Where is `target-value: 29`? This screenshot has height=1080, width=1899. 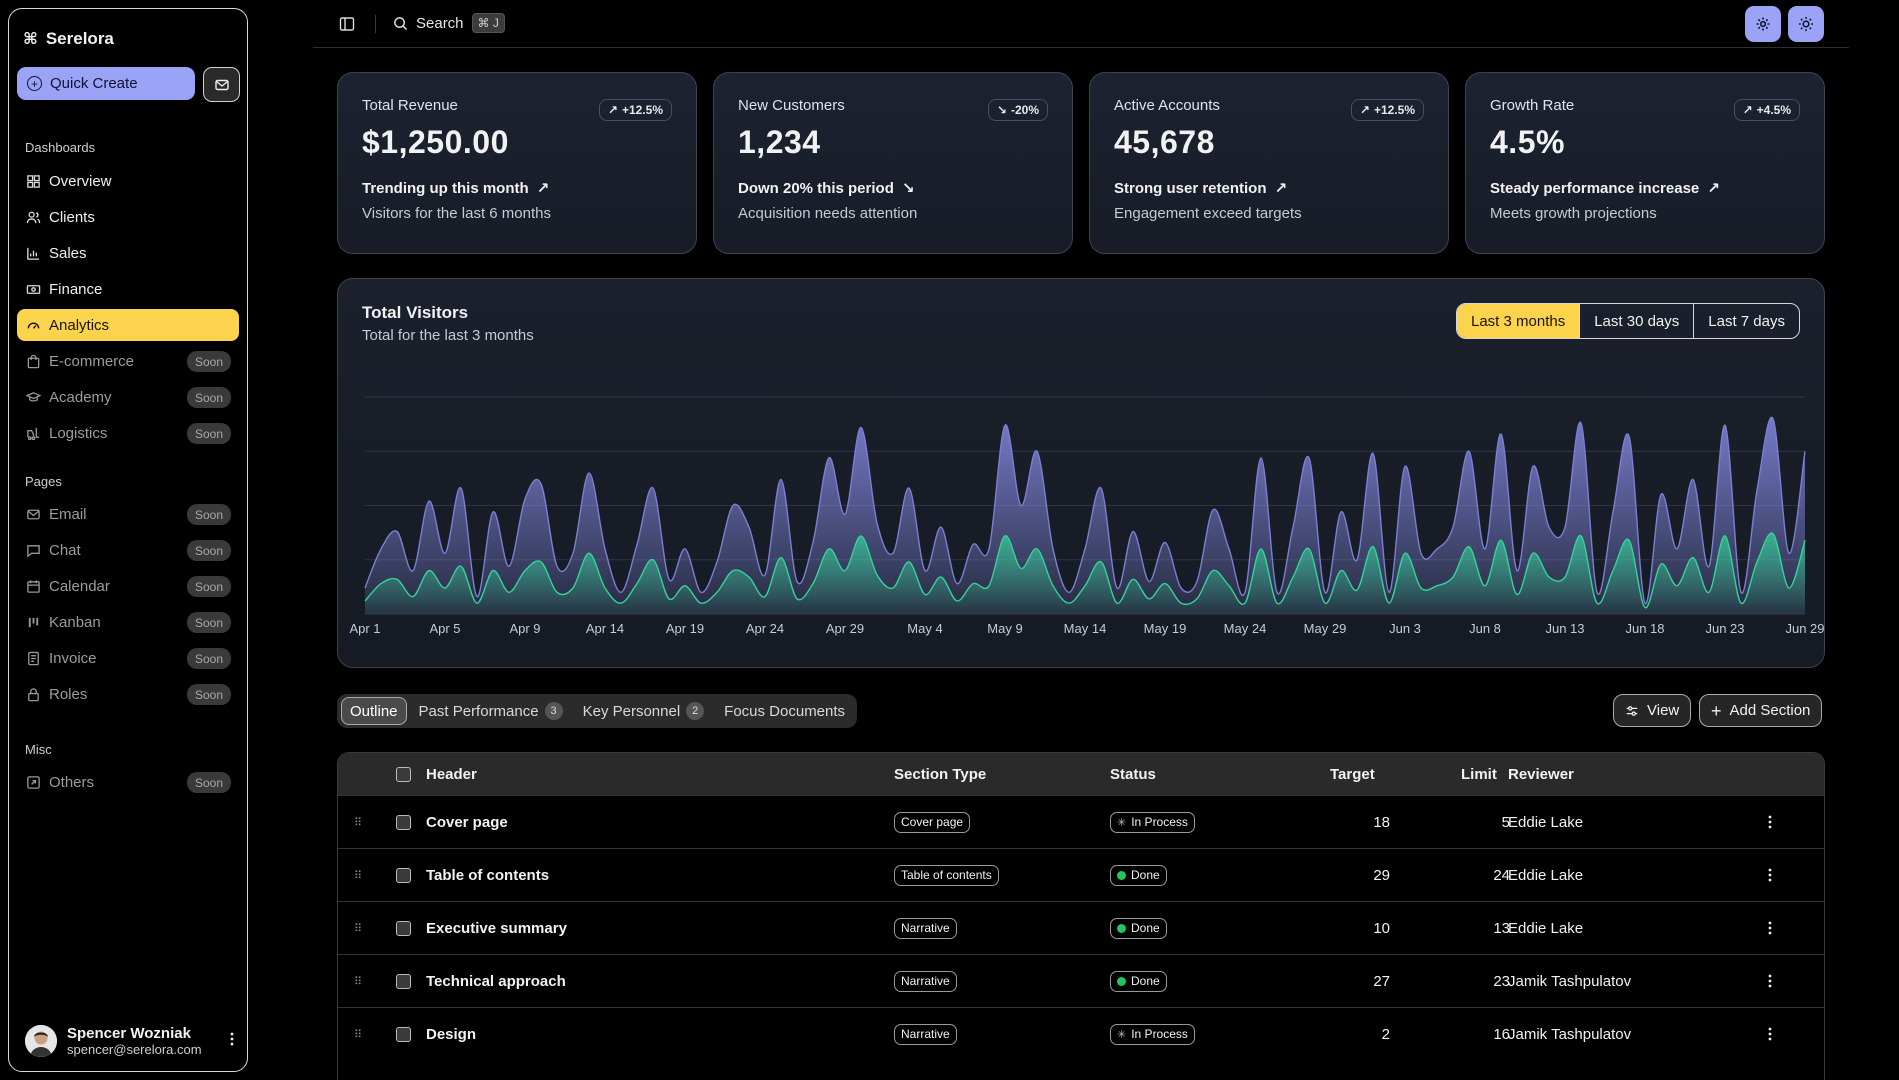
target-value: 29 is located at coordinates (1381, 875).